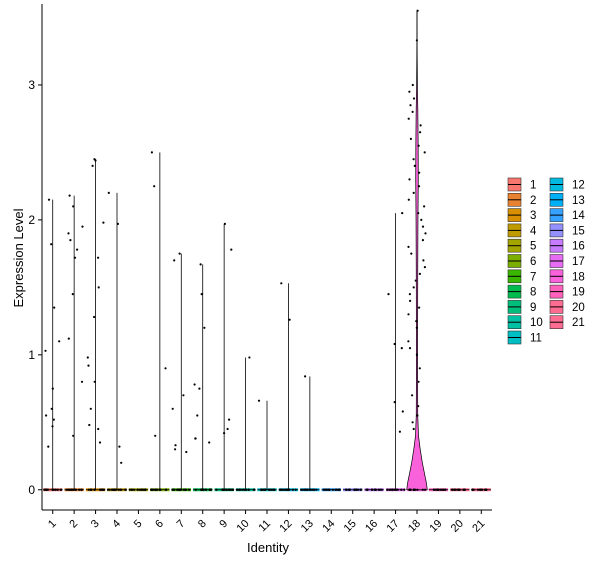 The image size is (600, 573). What do you see at coordinates (533, 262) in the screenshot?
I see `legend-label: 6` at bounding box center [533, 262].